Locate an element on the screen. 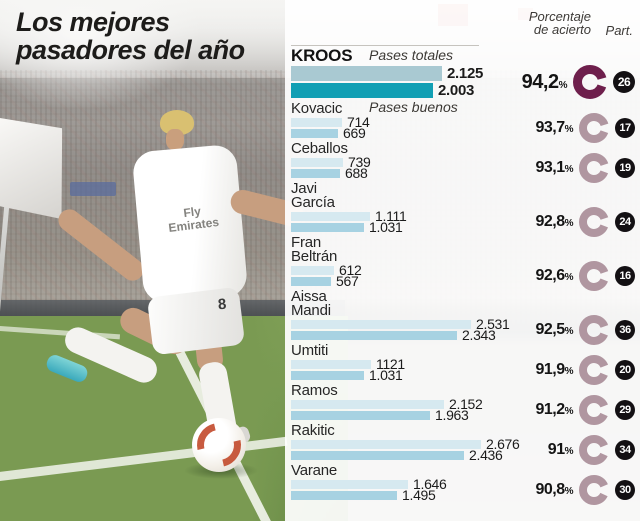  accuracy-percentage: 93,7% is located at coordinates (554, 127).